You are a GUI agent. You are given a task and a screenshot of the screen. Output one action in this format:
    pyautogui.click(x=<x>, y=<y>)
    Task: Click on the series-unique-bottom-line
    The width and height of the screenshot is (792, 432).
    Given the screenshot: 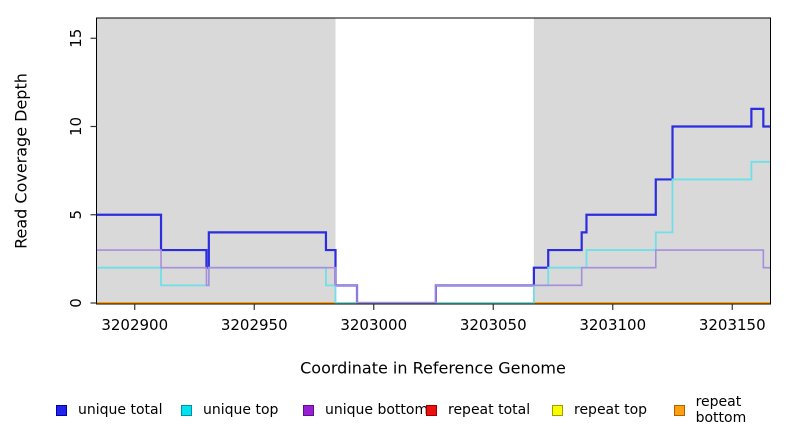 What is the action you would take?
    pyautogui.click(x=433, y=276)
    